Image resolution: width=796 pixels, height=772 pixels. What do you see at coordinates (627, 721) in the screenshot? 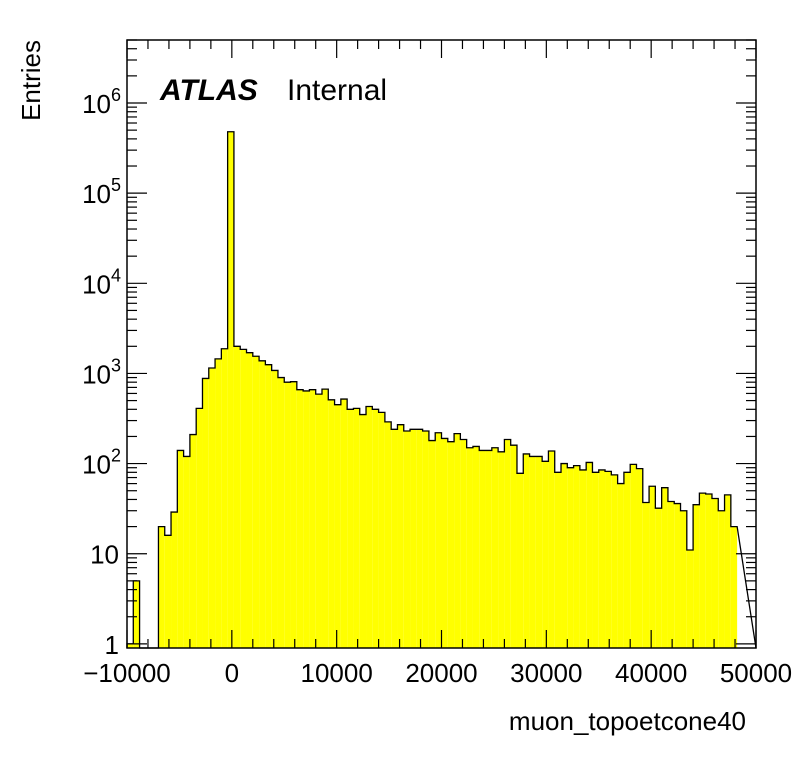
I see `x-axis-title: muon_topoetcone40` at bounding box center [627, 721].